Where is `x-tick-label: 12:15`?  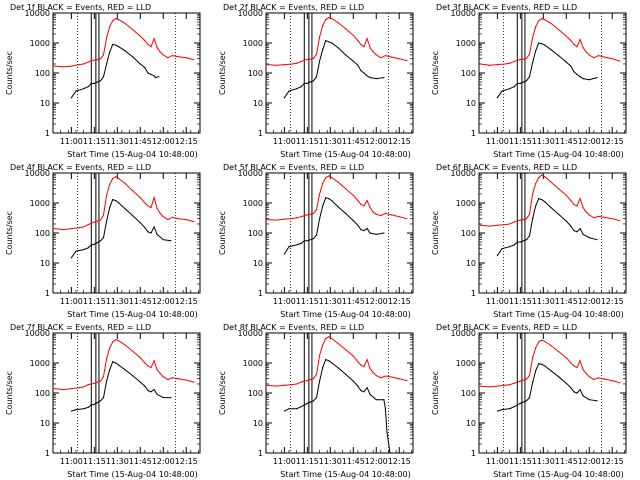
x-tick-label: 12:15 is located at coordinates (612, 141).